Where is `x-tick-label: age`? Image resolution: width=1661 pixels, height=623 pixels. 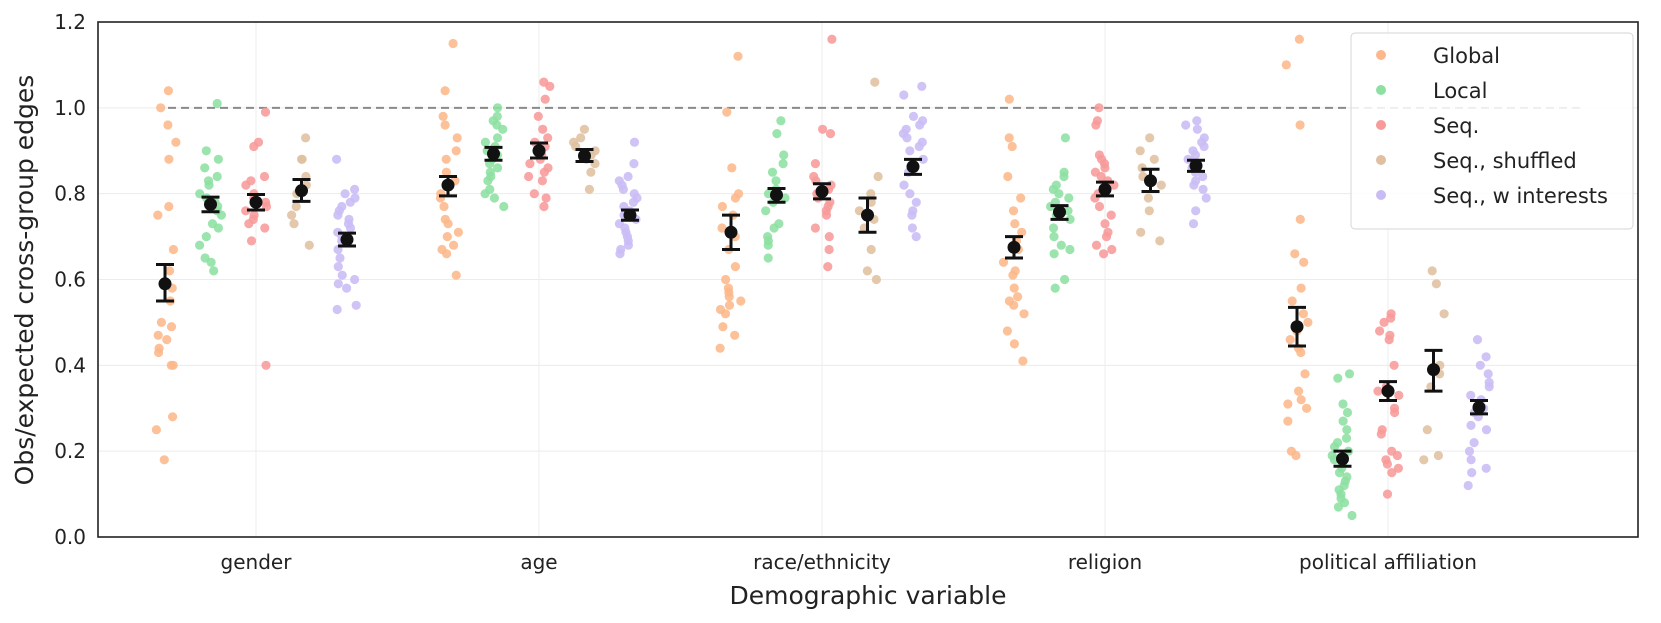 x-tick-label: age is located at coordinates (538, 562).